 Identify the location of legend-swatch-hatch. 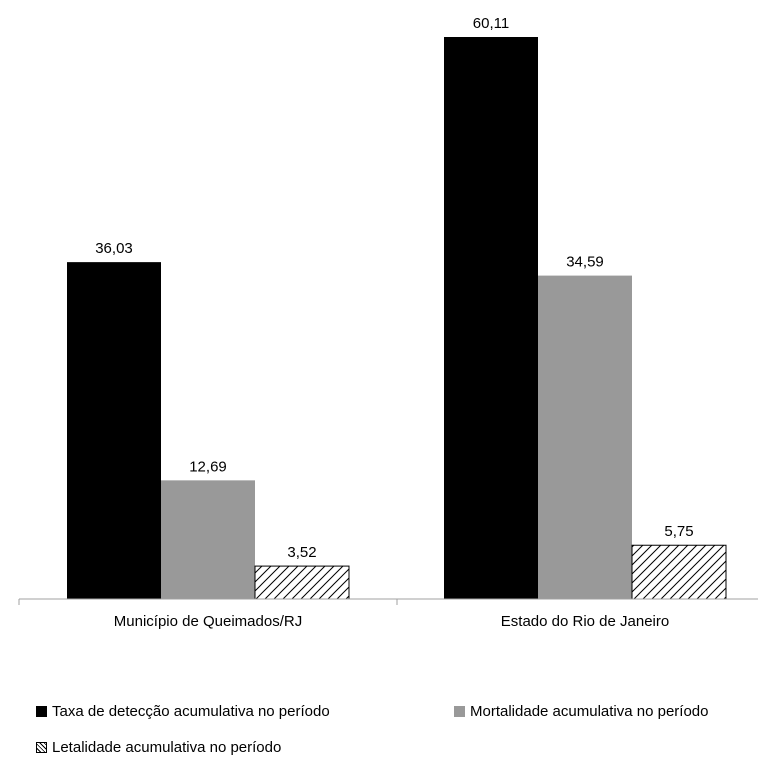
(41, 747).